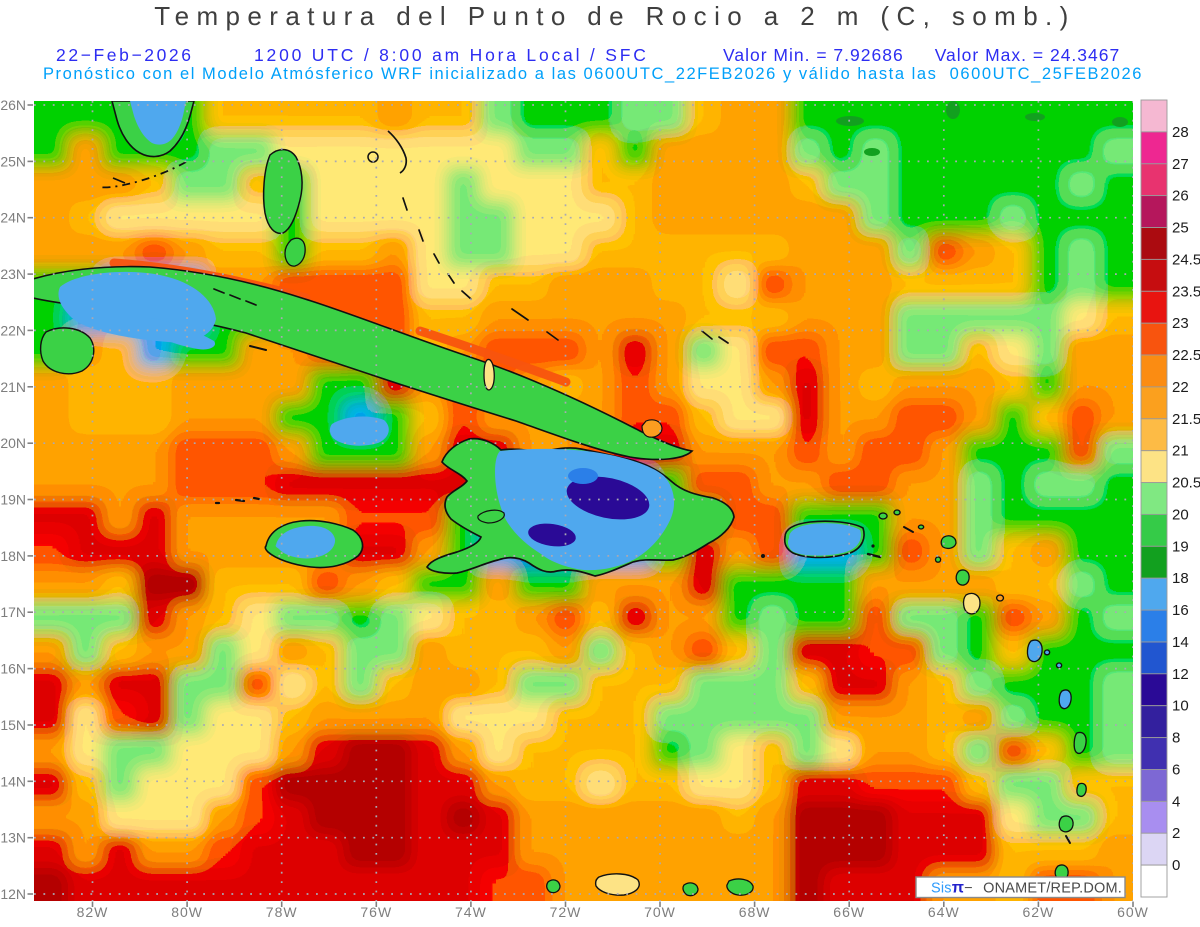  Describe the element at coordinates (1176, 738) in the screenshot. I see `svg-text: 8` at that location.